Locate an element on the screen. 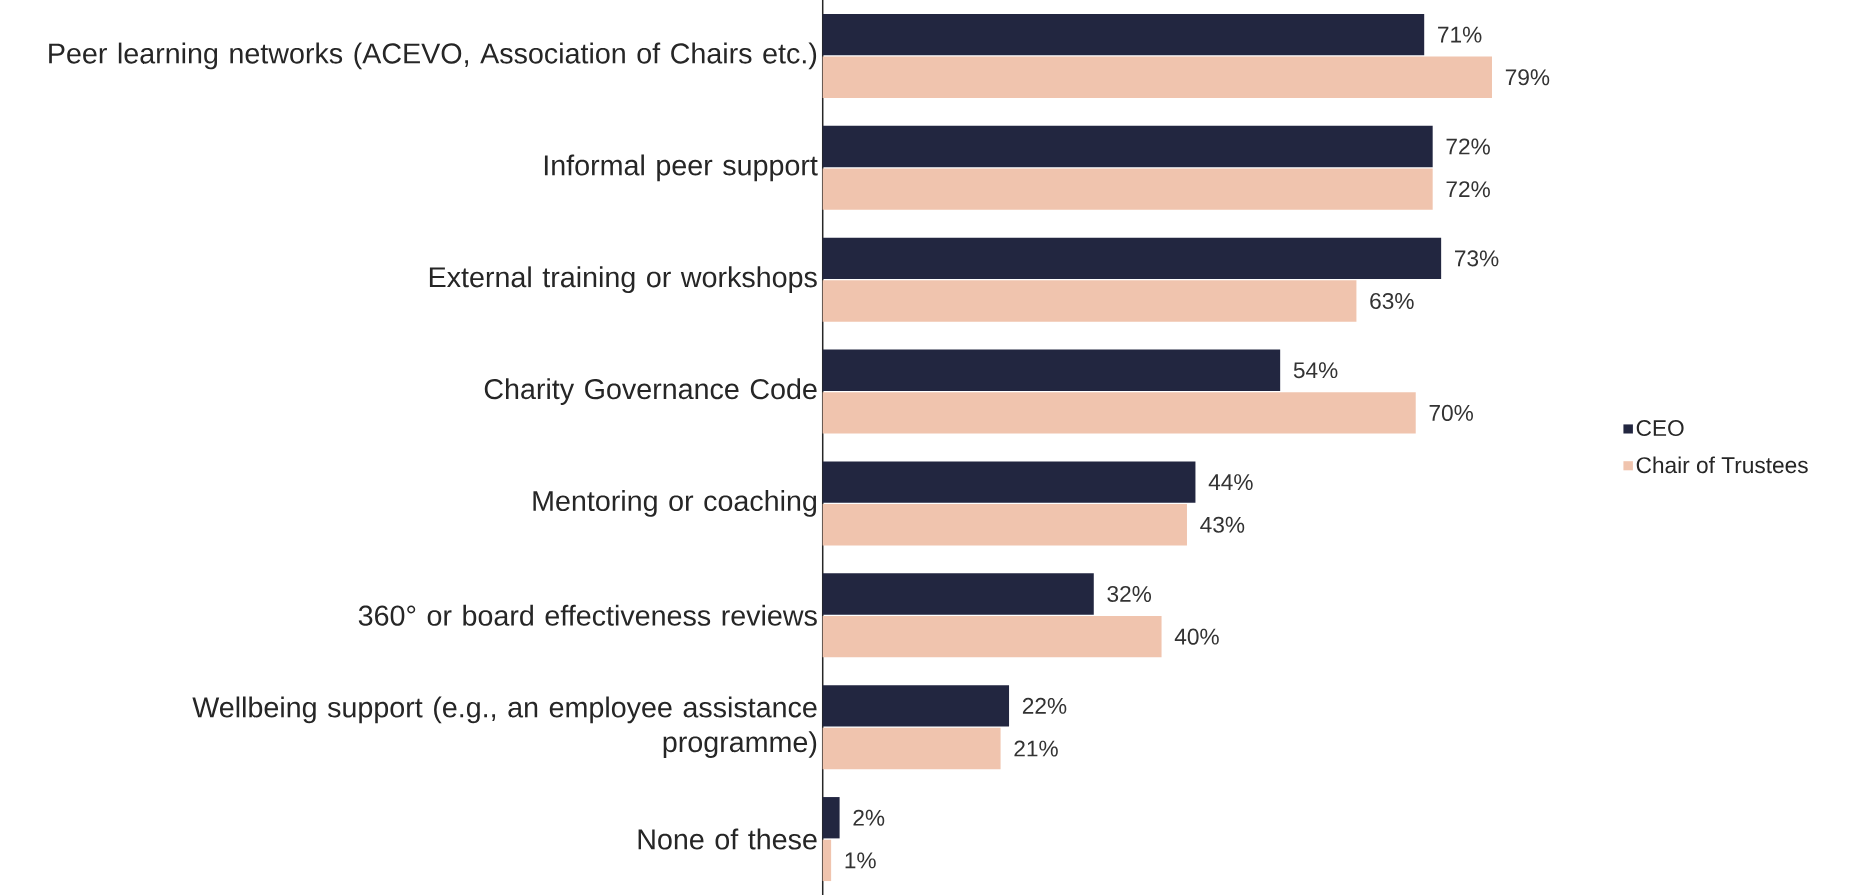  data-label: 71% is located at coordinates (1460, 34).